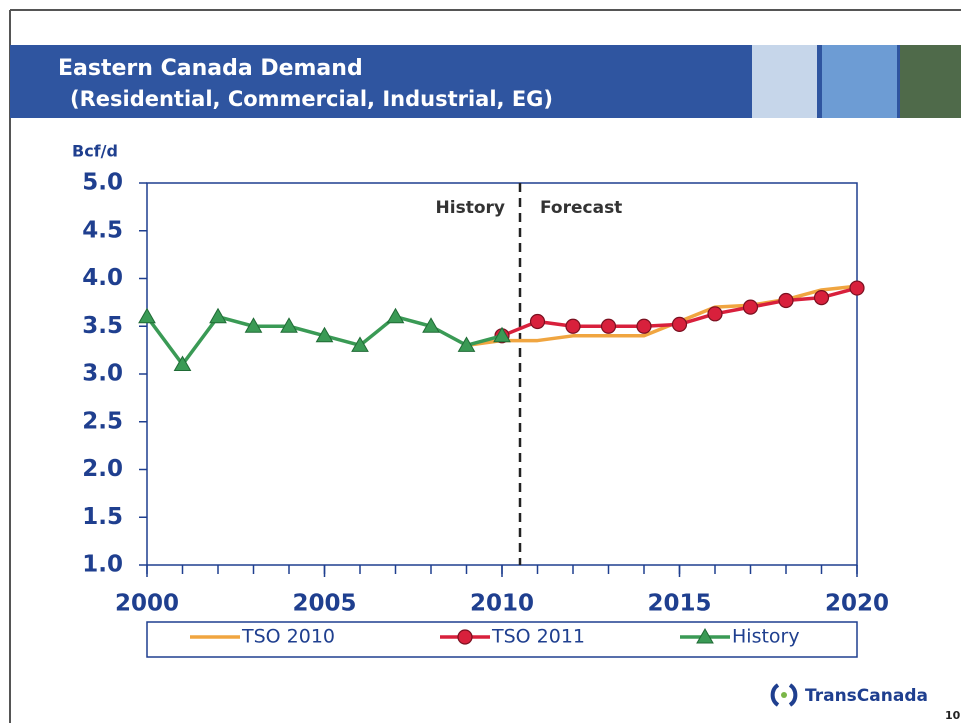 The image size is (961, 727). I want to click on legend-label: TSO 2010, so click(288, 637).